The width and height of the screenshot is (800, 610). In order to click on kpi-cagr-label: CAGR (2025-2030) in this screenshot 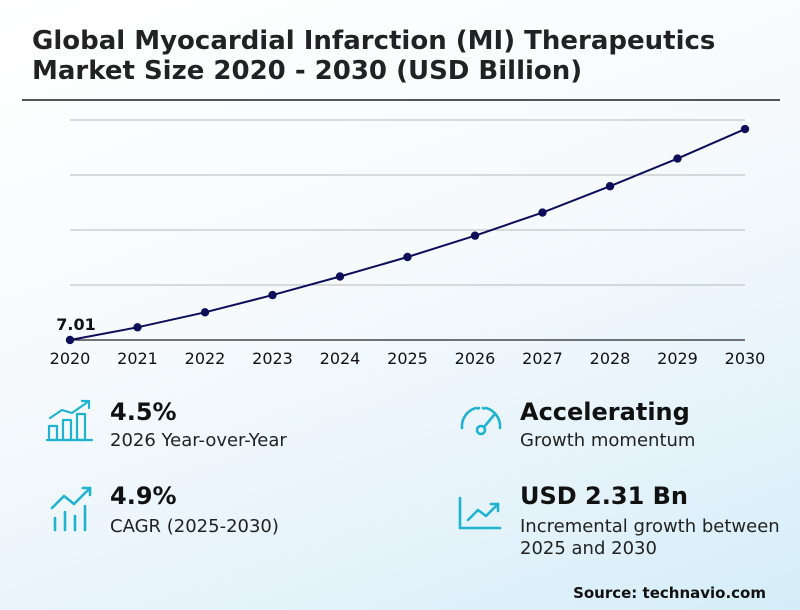, I will do `click(194, 526)`.